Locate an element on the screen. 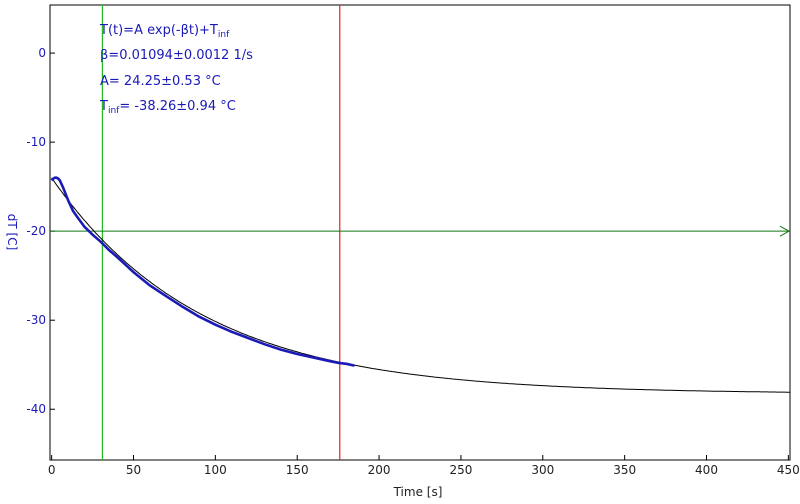 This screenshot has width=800, height=504. y-axis-label: dT [C] is located at coordinates (12, 232).